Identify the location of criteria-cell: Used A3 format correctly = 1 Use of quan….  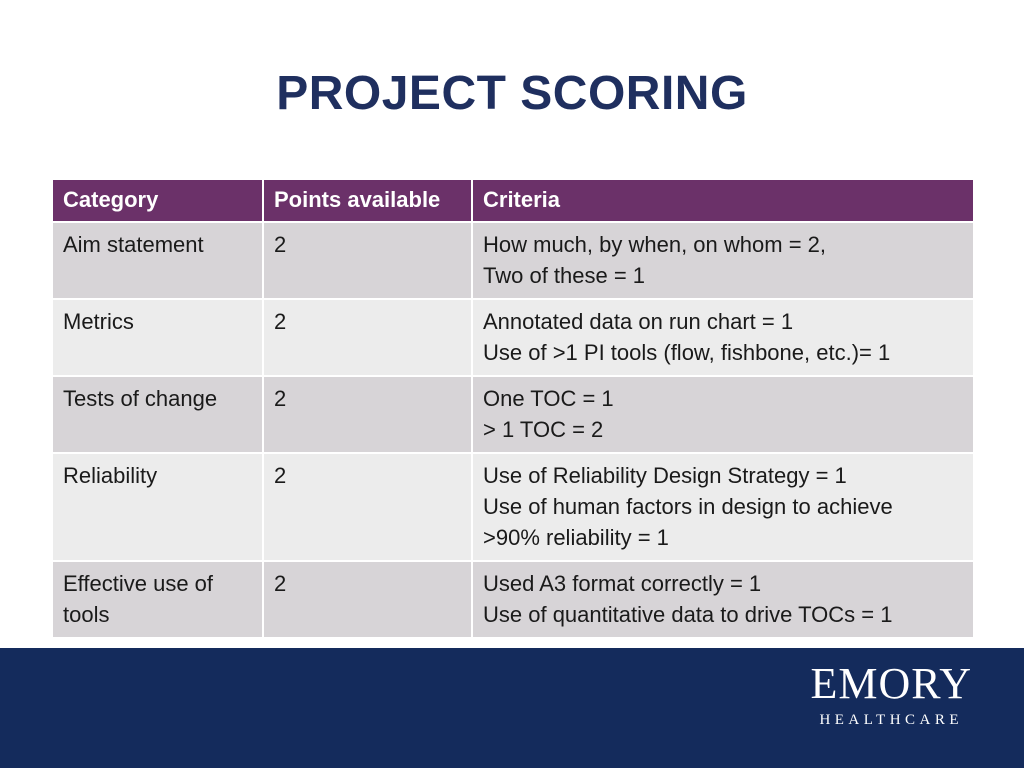
(723, 599).